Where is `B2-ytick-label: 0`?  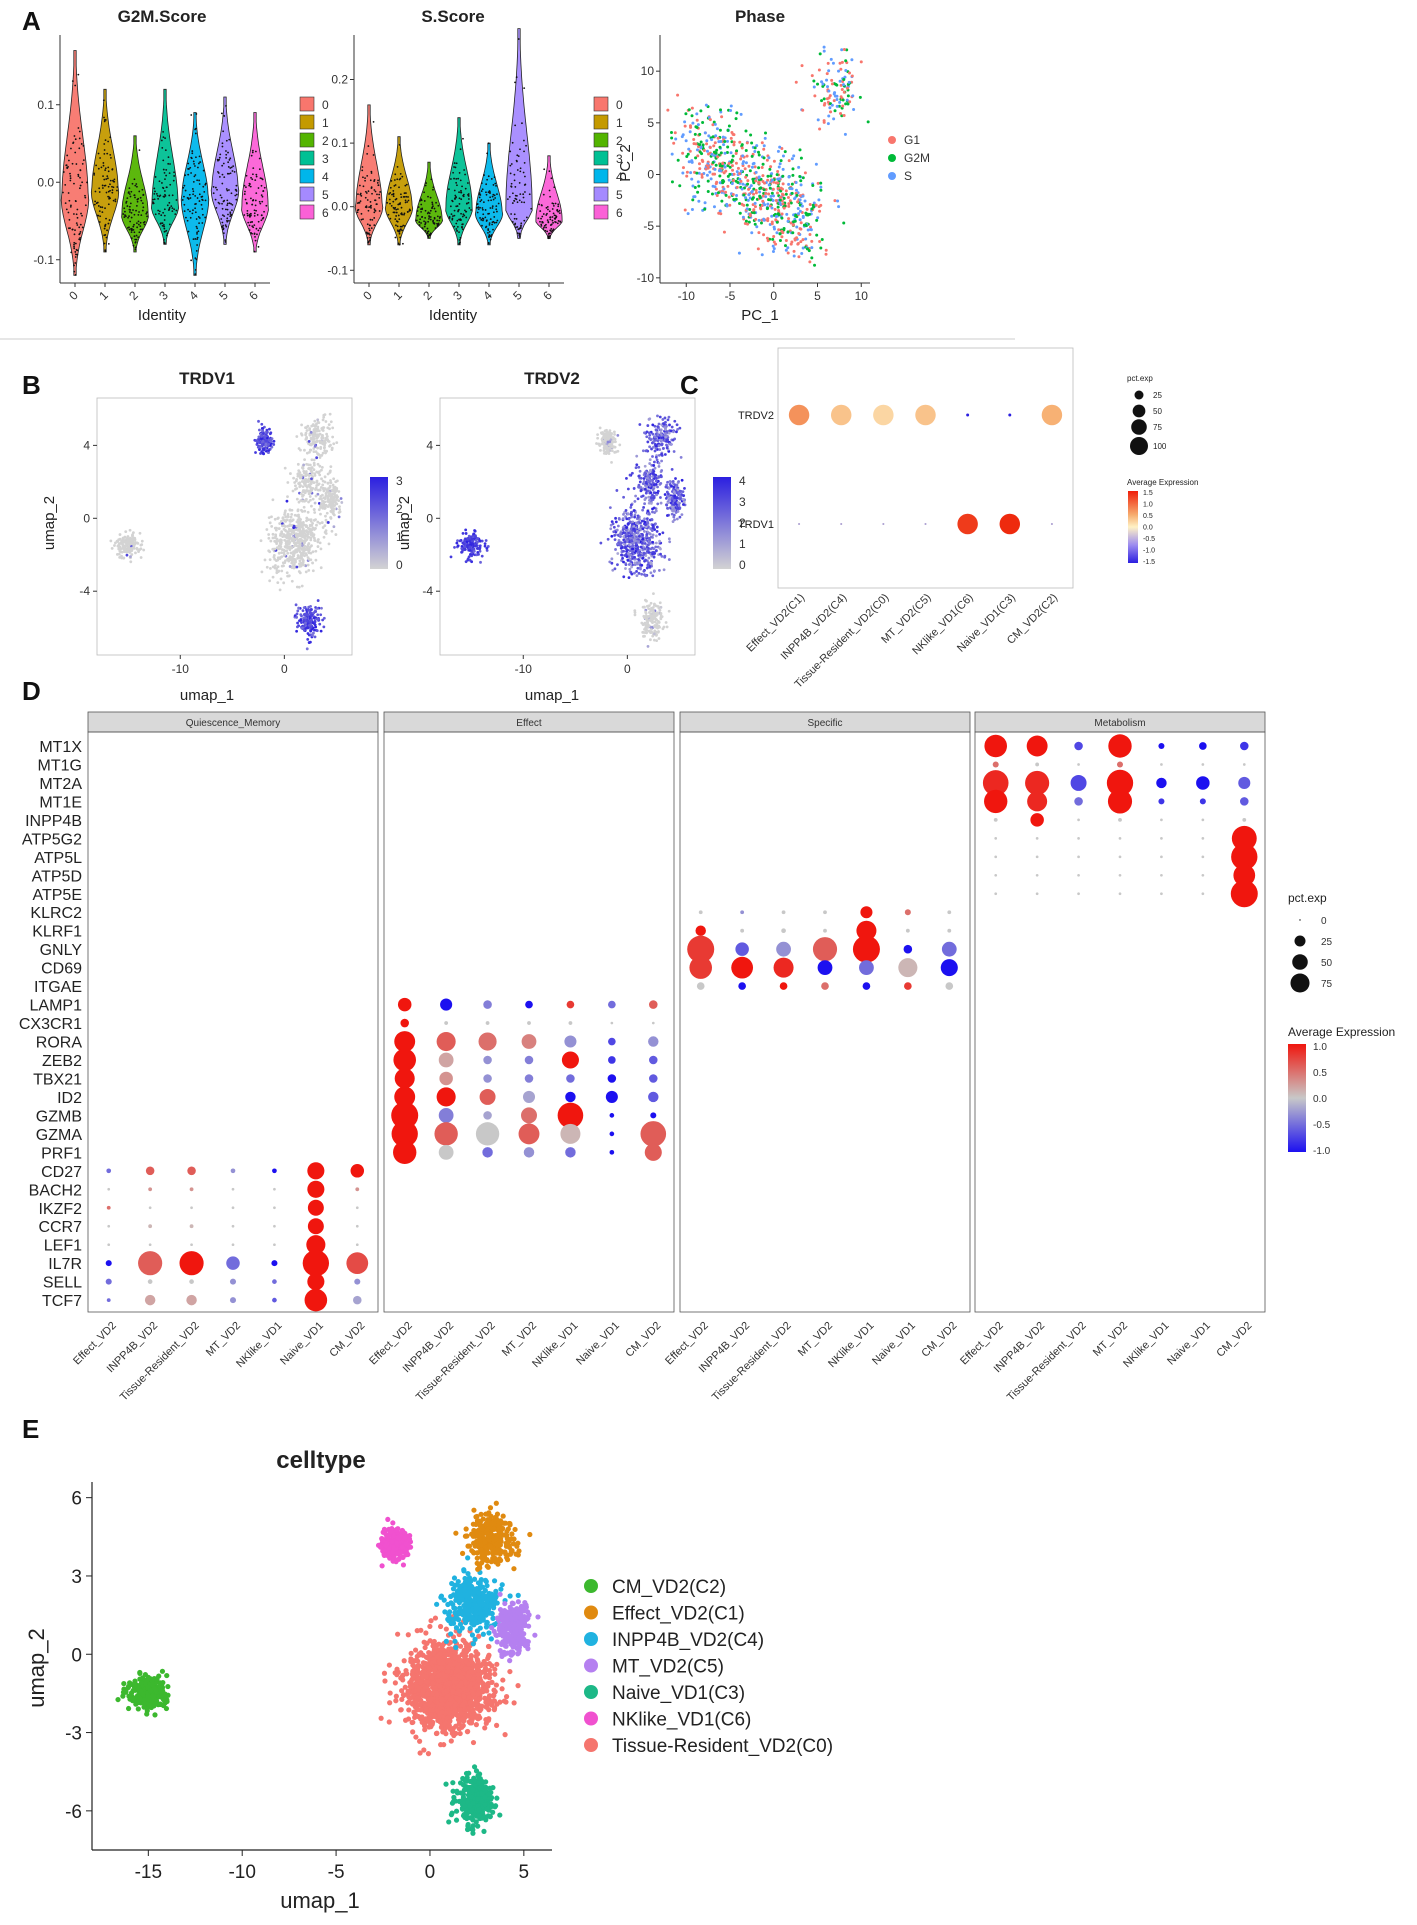
B2-ytick-label: 0 is located at coordinates (429, 518).